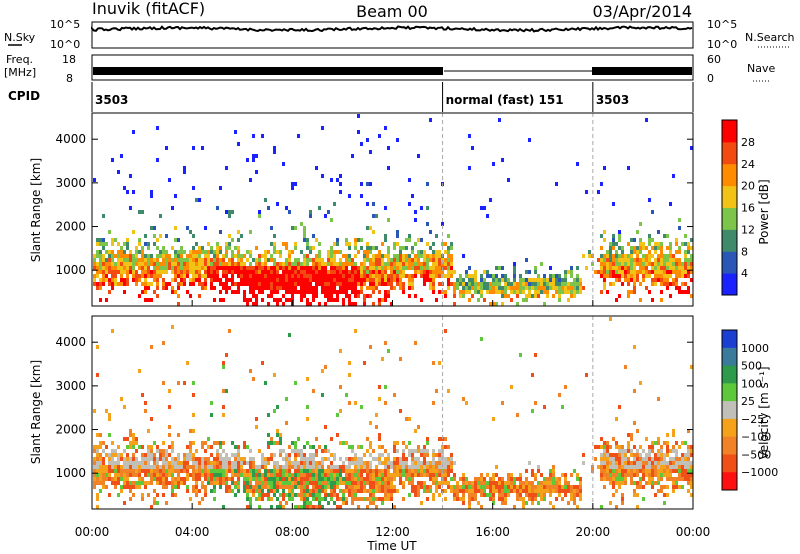 The width and height of the screenshot is (800, 554). What do you see at coordinates (20, 37) in the screenshot?
I see `sky-left-label: N.Sky` at bounding box center [20, 37].